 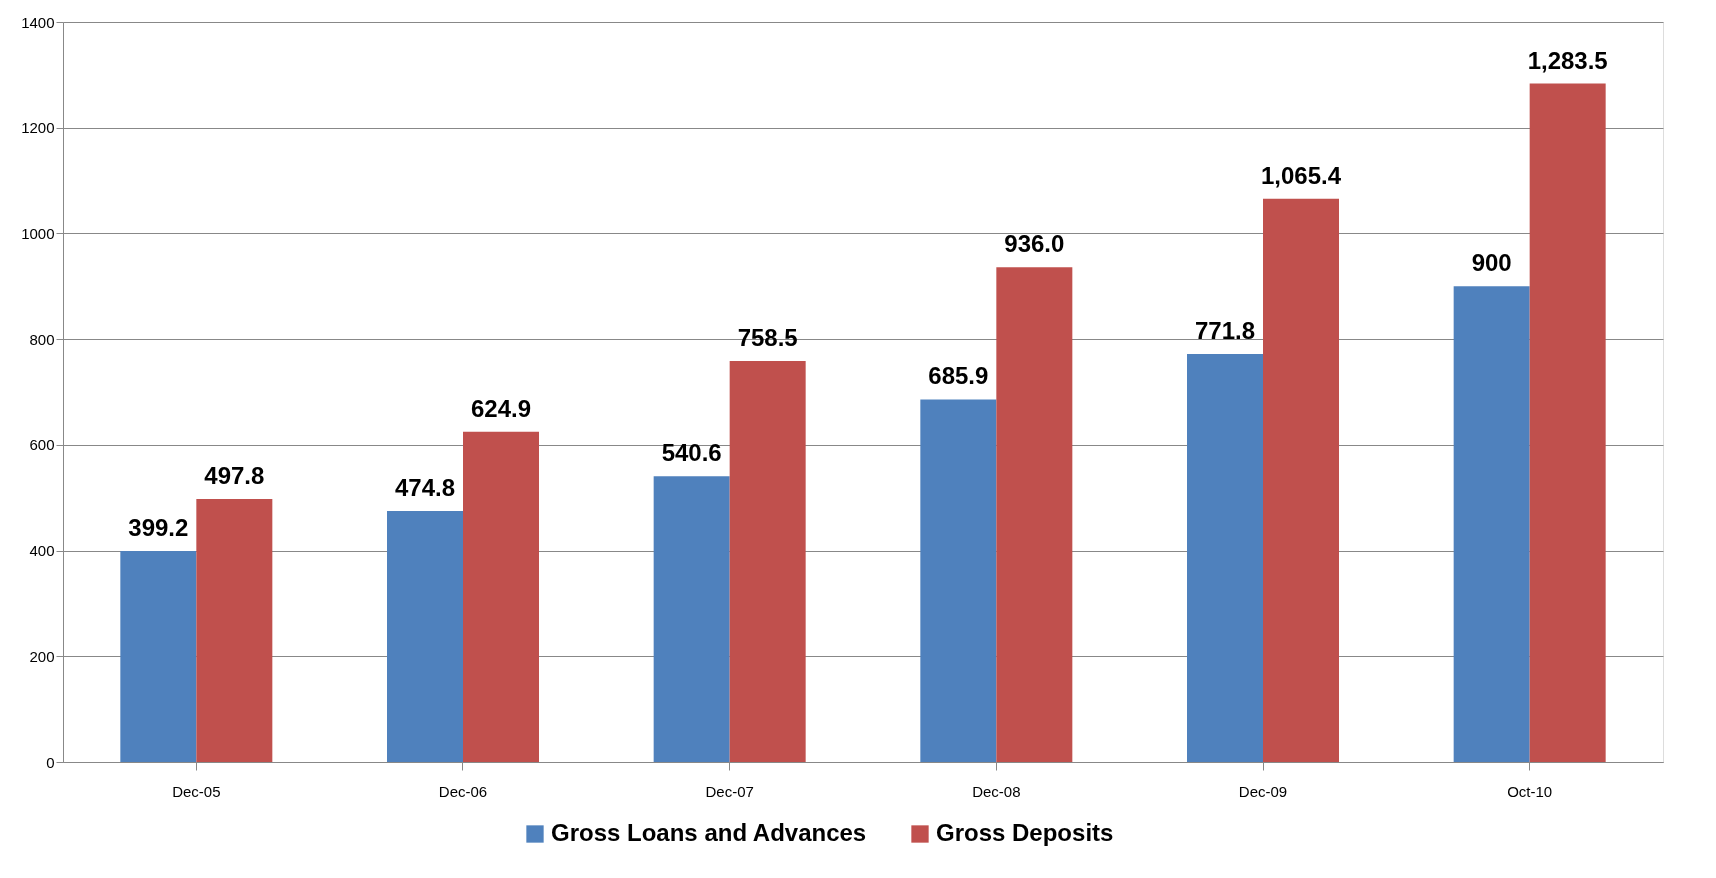 I want to click on y-tick-label: 1200, so click(x=38, y=128).